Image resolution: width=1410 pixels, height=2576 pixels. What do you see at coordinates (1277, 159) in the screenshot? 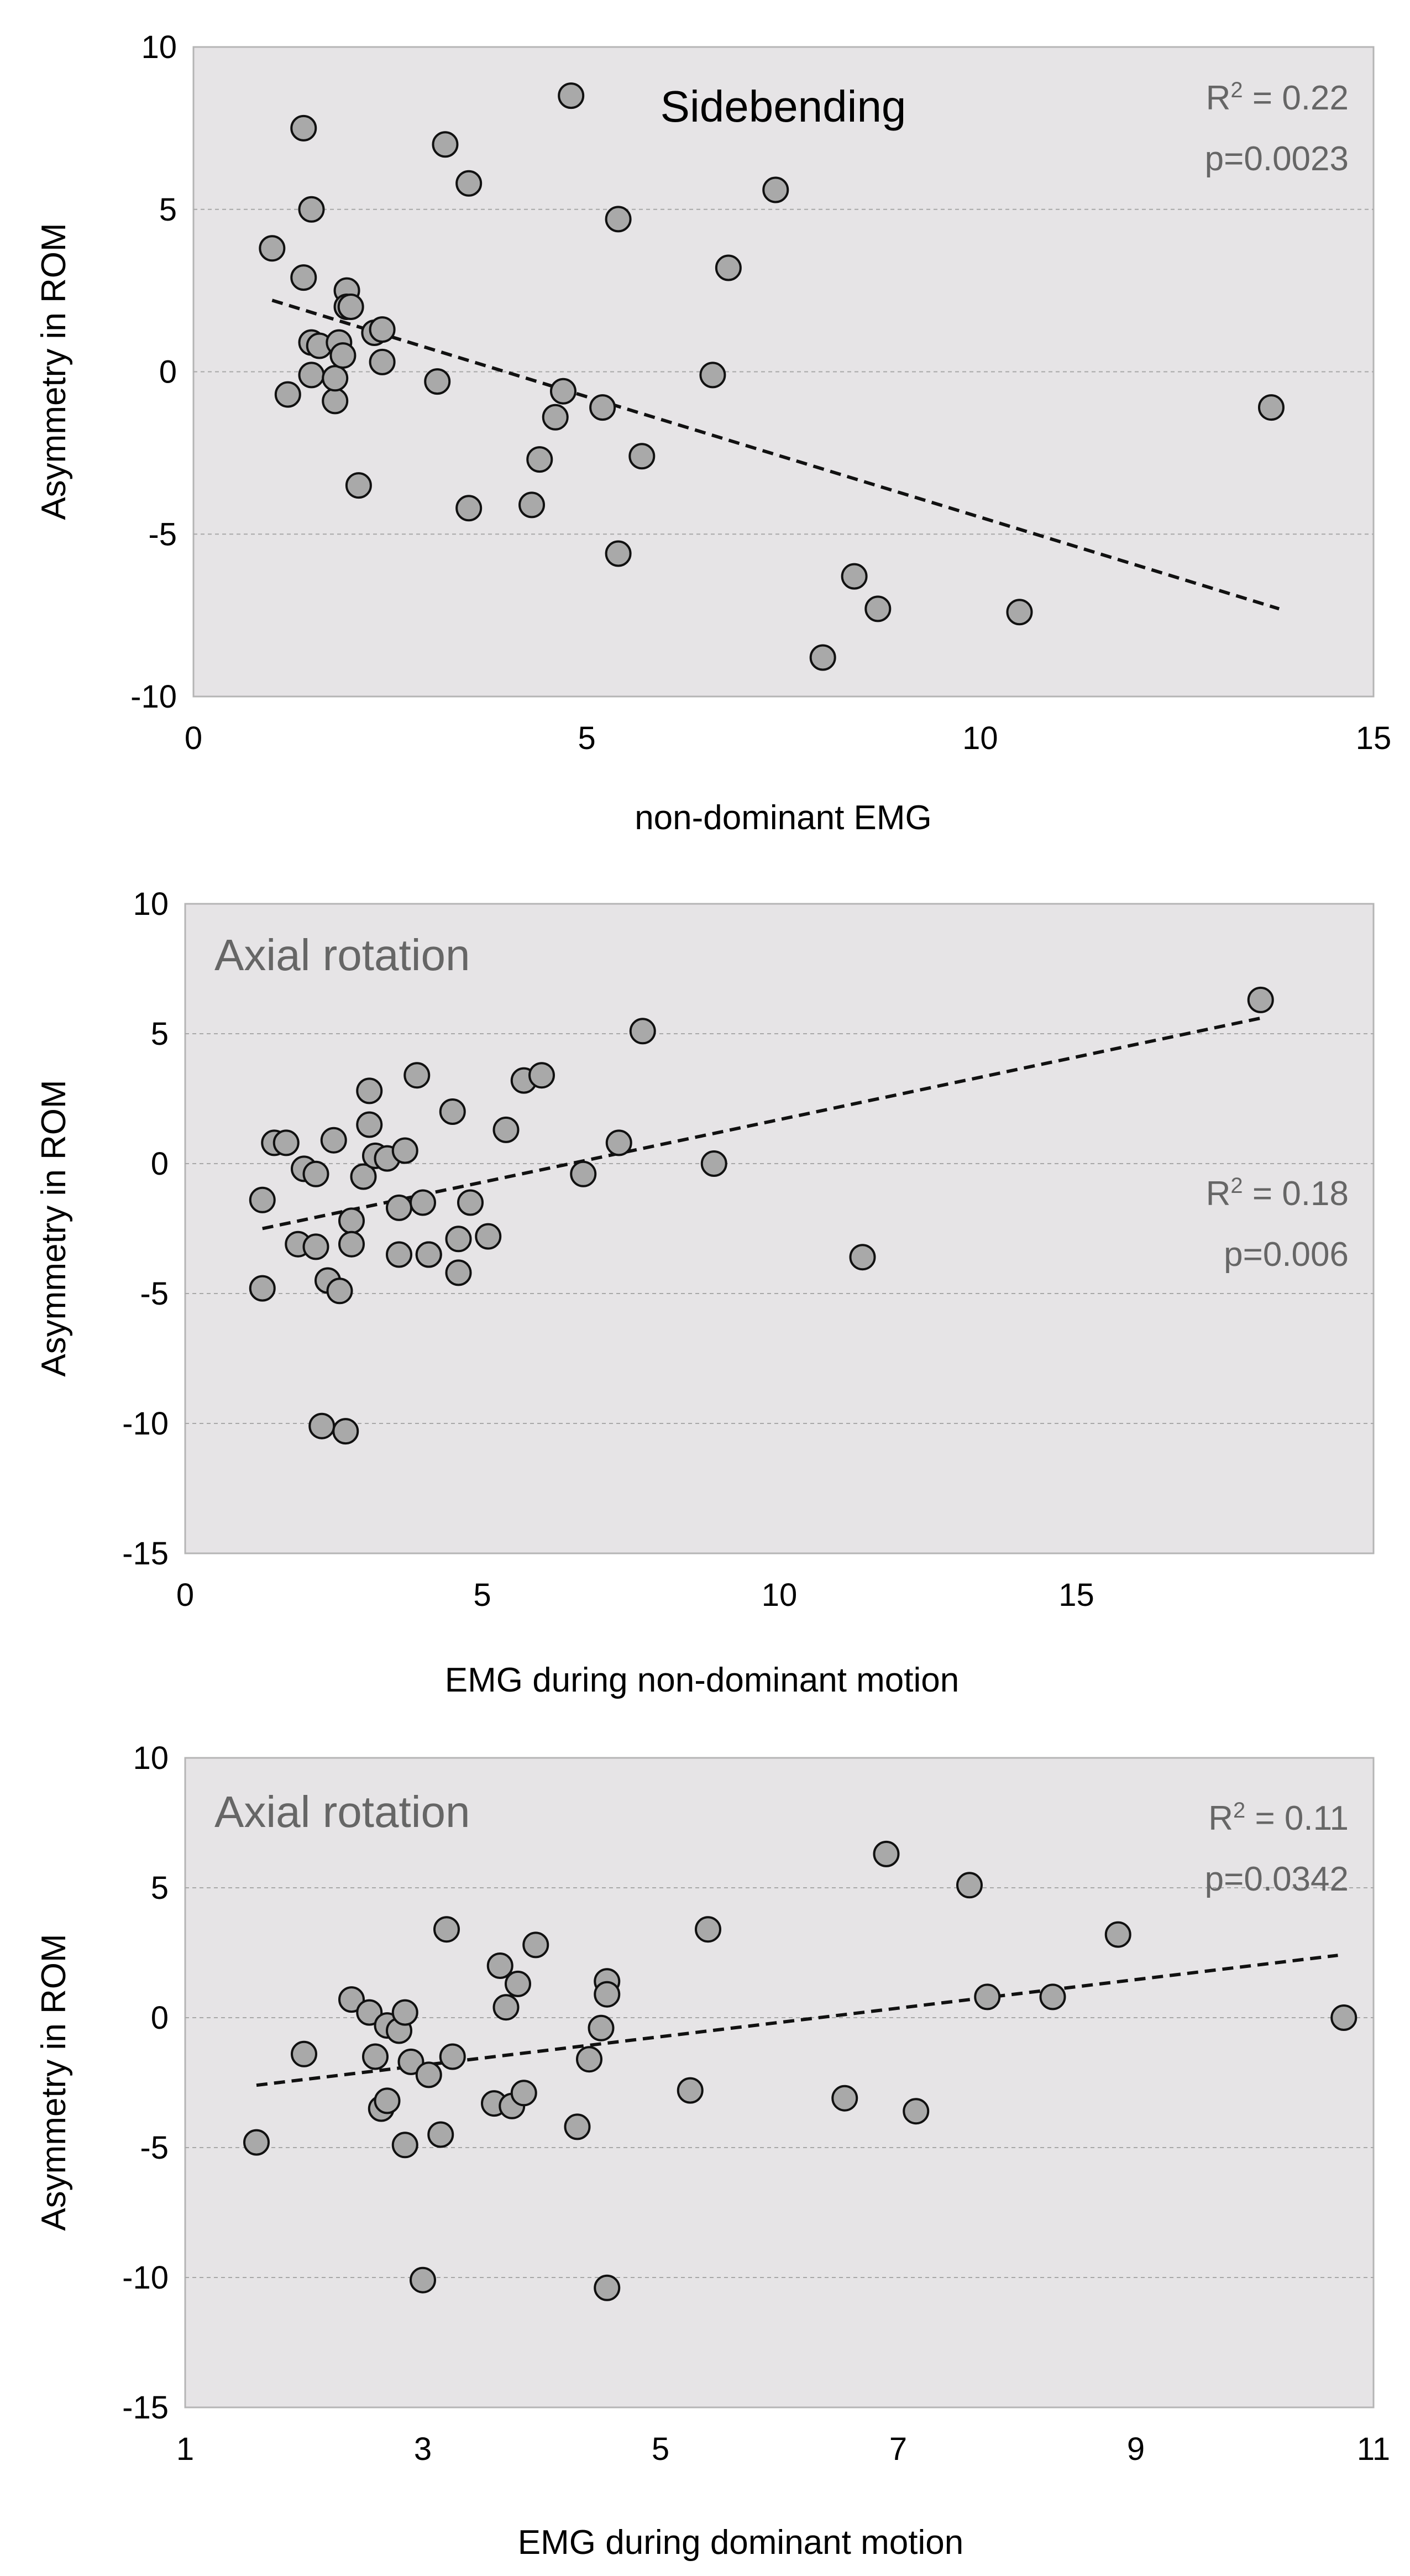
I see `p-value-label: p=0.0023` at bounding box center [1277, 159].